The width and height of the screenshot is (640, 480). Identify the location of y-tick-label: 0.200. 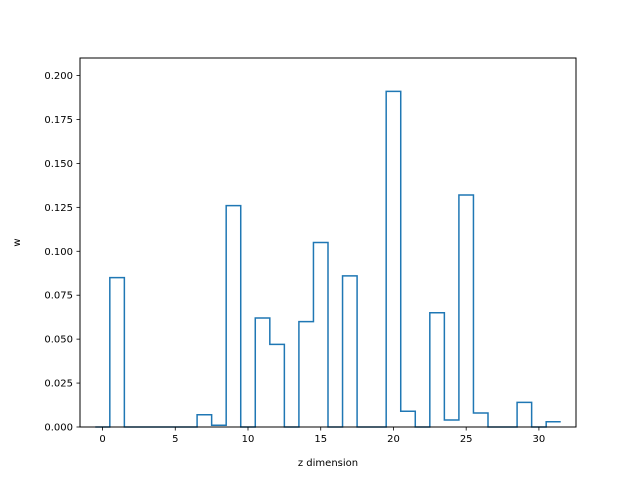
(58, 76).